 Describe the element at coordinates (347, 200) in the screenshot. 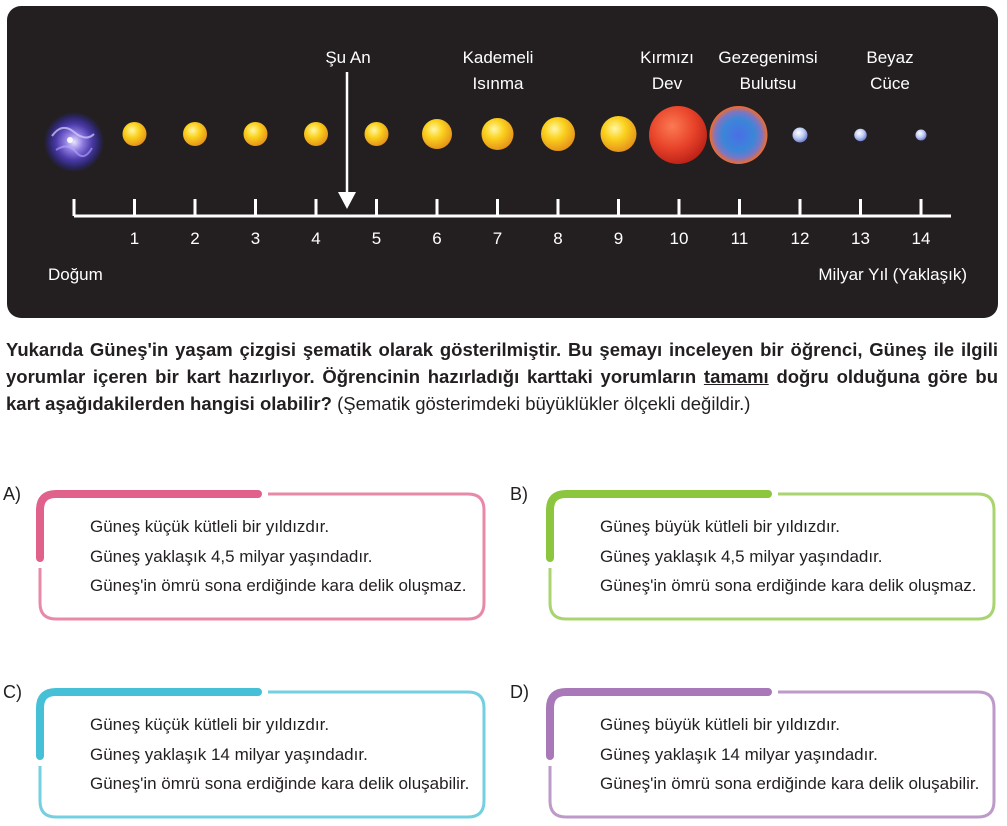

I see `current-time-arrow-head` at that location.